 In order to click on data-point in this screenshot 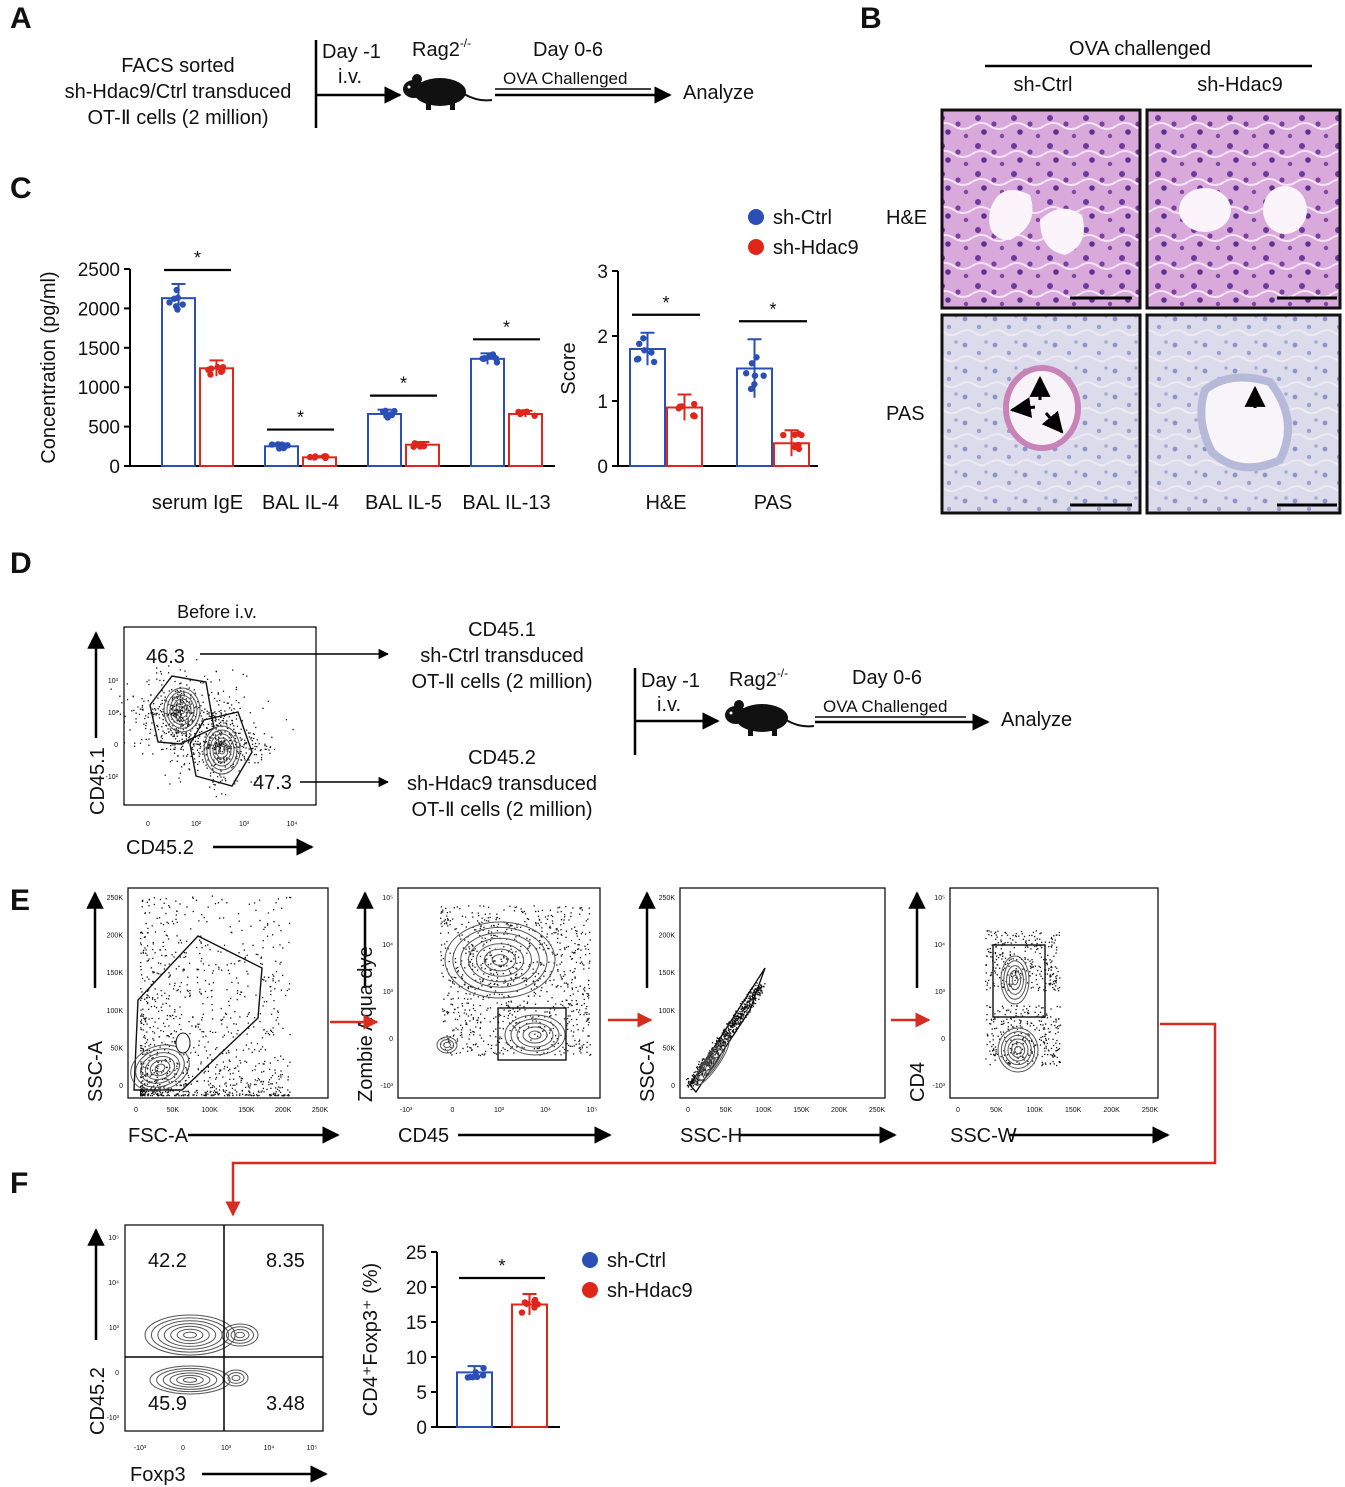, I will do `click(182, 304)`.